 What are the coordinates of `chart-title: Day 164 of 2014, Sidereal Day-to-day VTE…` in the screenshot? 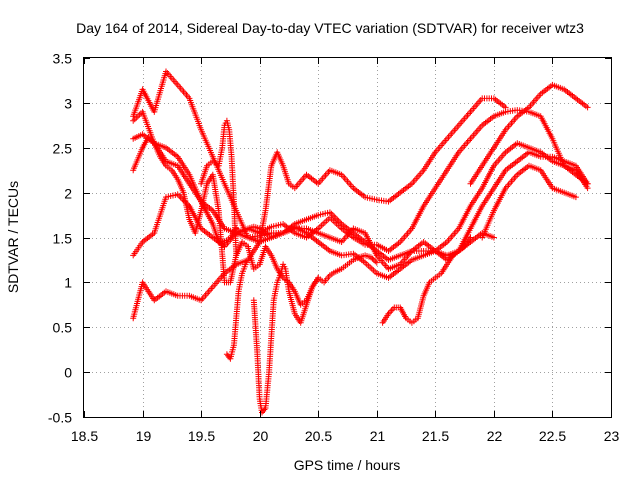 It's located at (330, 28).